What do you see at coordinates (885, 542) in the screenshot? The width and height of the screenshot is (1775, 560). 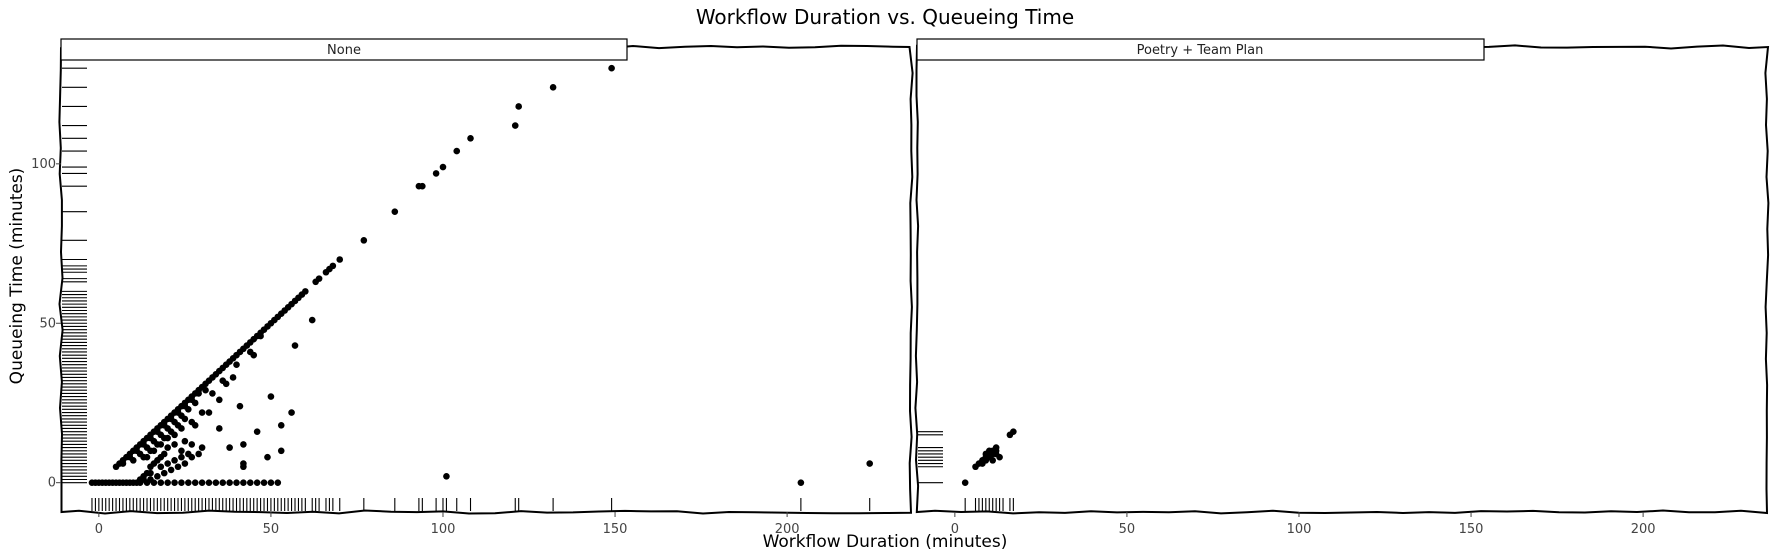 I see `x-axis-label: Workflow Duration (minutes)` at bounding box center [885, 542].